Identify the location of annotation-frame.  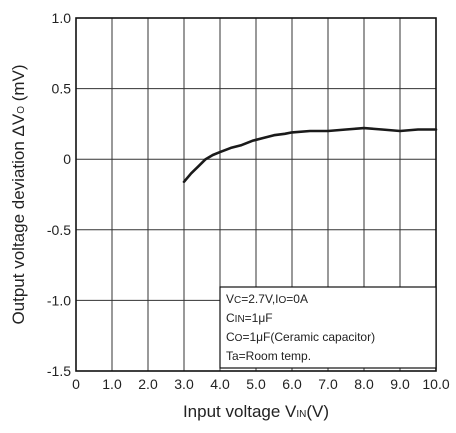
(328, 327).